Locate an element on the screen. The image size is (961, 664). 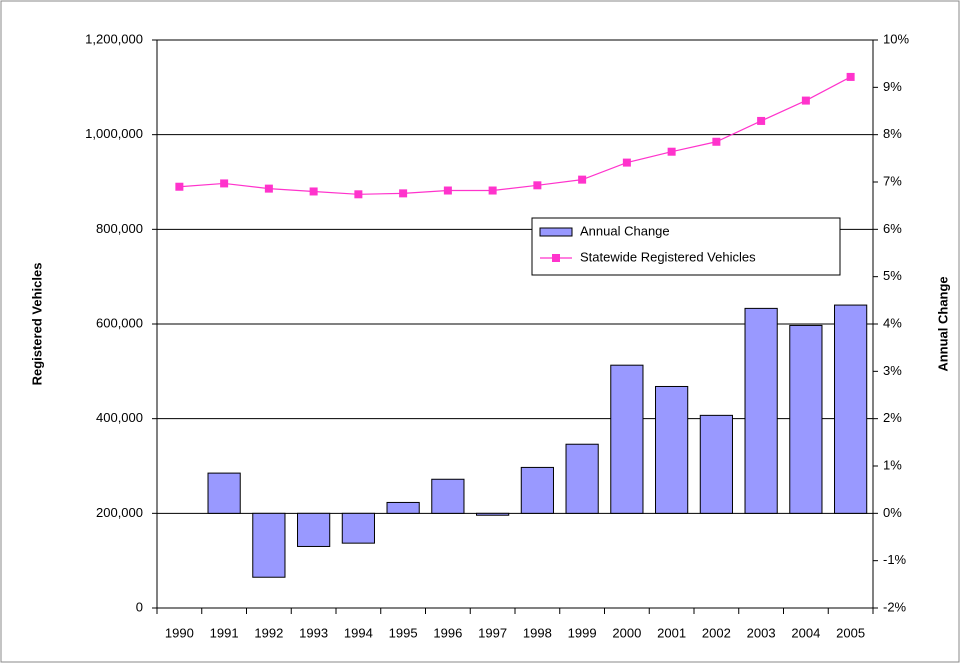
y2-tick-label: -2% is located at coordinates (895, 606).